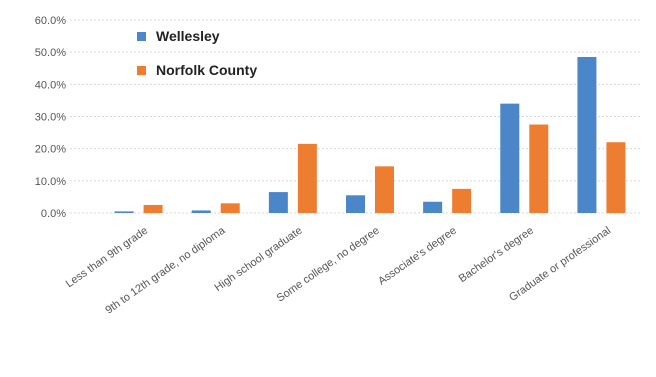  Describe the element at coordinates (616, 177) in the screenshot. I see `bar-norfolk-county-graduate-or-professional` at that location.